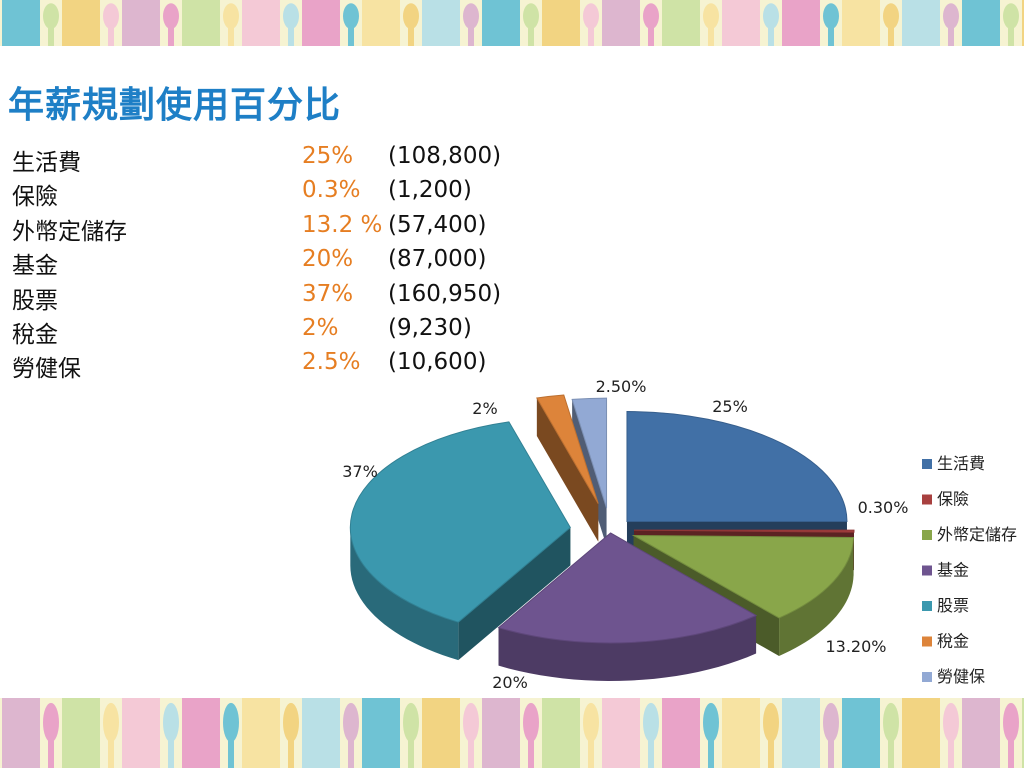 The height and width of the screenshot is (768, 1024). Describe the element at coordinates (35, 266) in the screenshot. I see `budget-label: 基金` at that location.